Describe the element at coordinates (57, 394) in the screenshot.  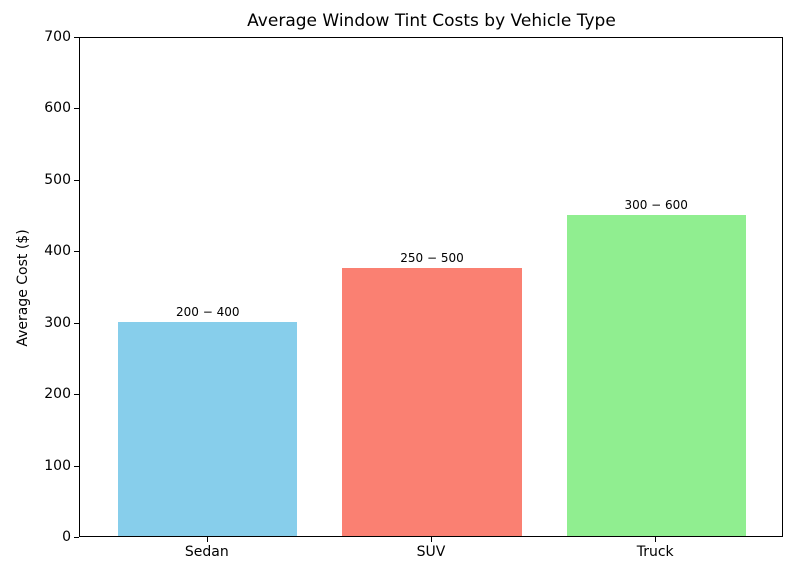
I see `y-tick-label: 200` at that location.